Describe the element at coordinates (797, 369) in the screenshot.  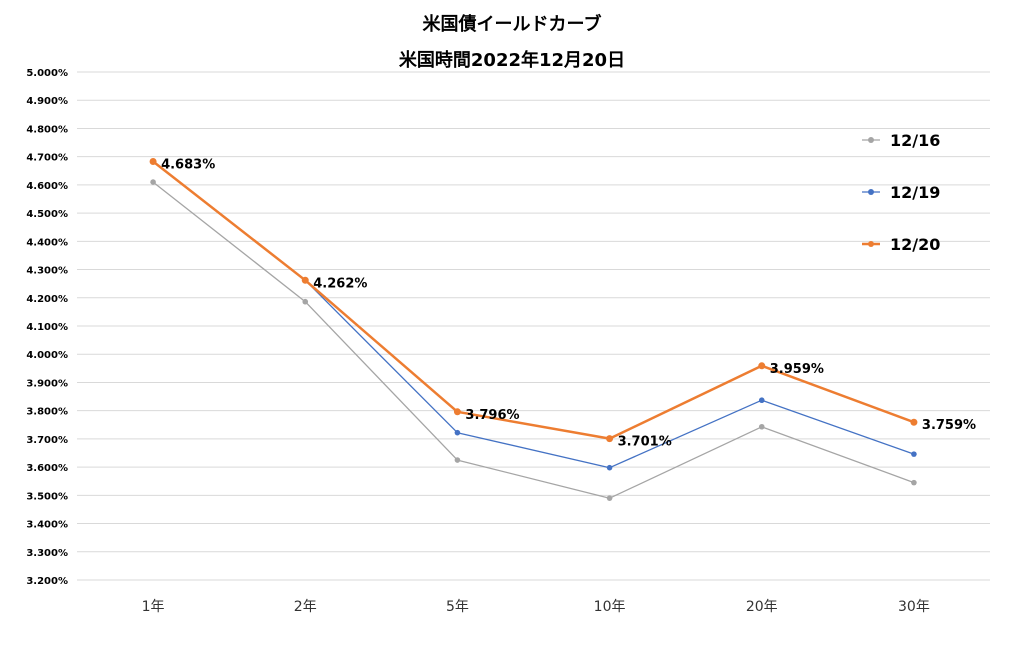
I see `data-label: 3.959%` at that location.